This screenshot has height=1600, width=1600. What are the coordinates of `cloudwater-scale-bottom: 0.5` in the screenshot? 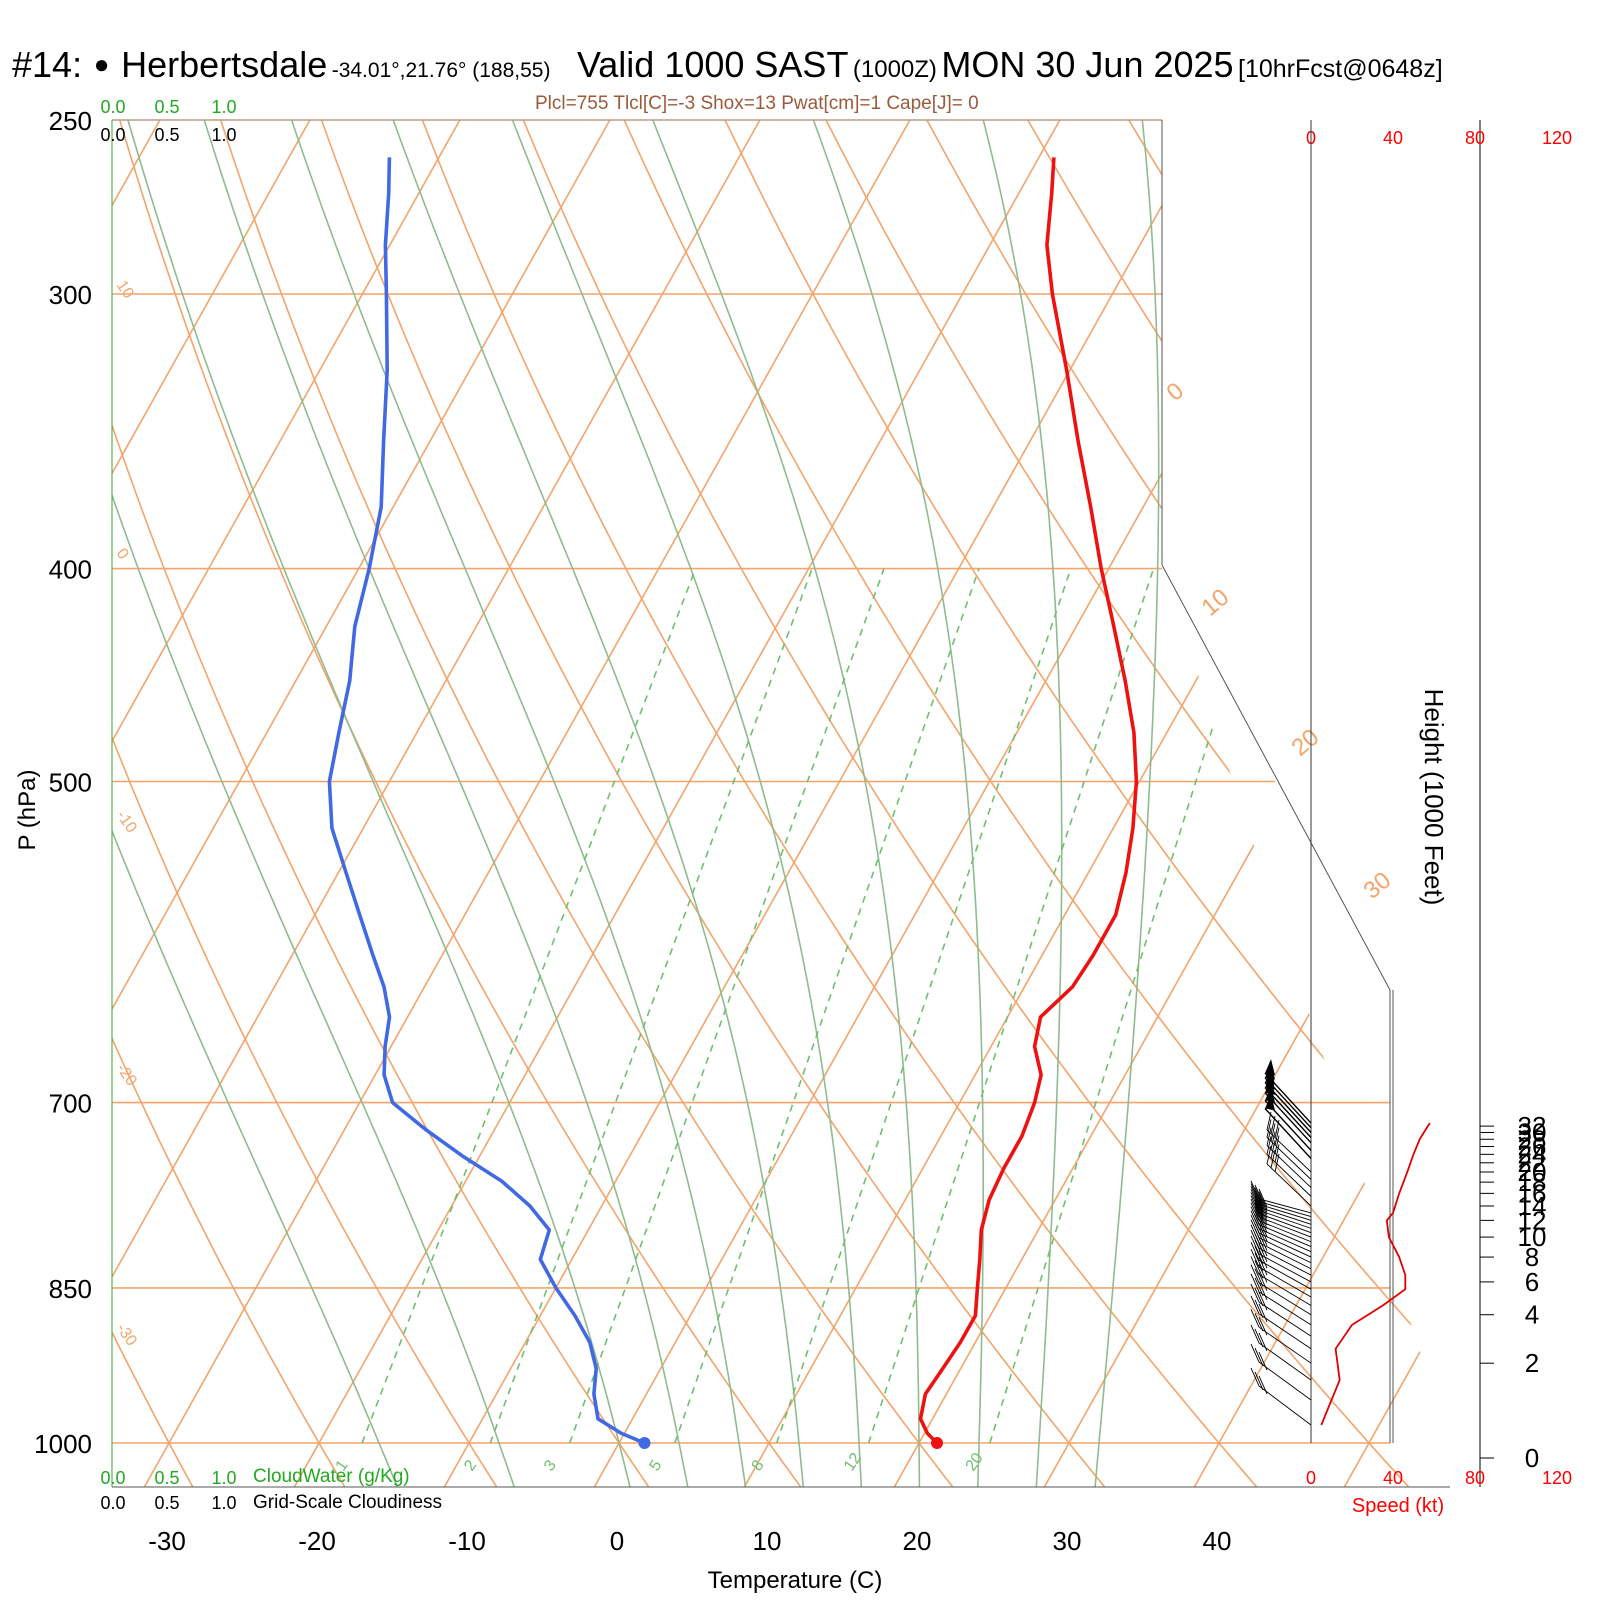 It's located at (166, 1478).